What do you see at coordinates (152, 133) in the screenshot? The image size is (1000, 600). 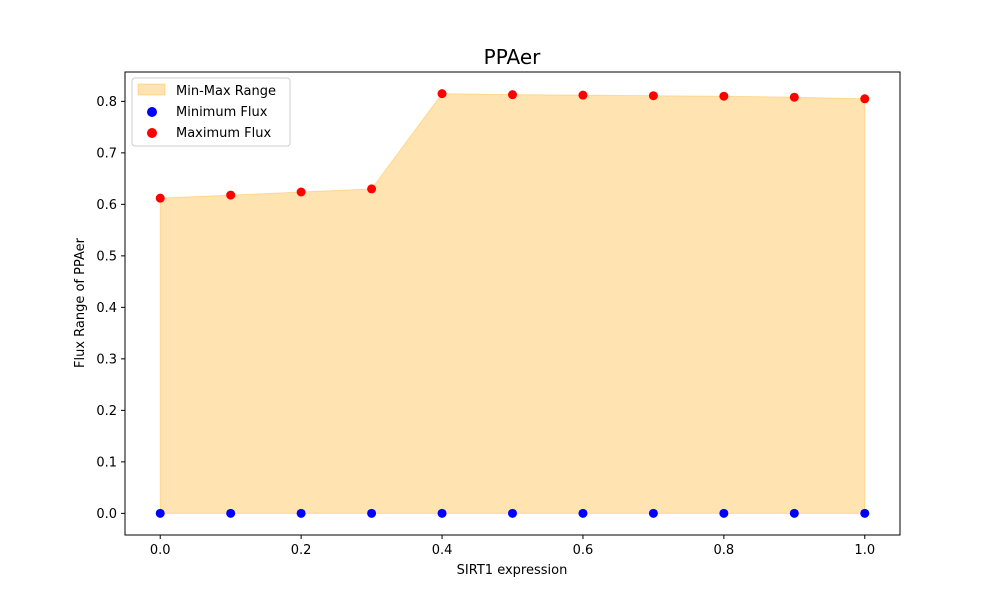 I see `legend-max-marker` at bounding box center [152, 133].